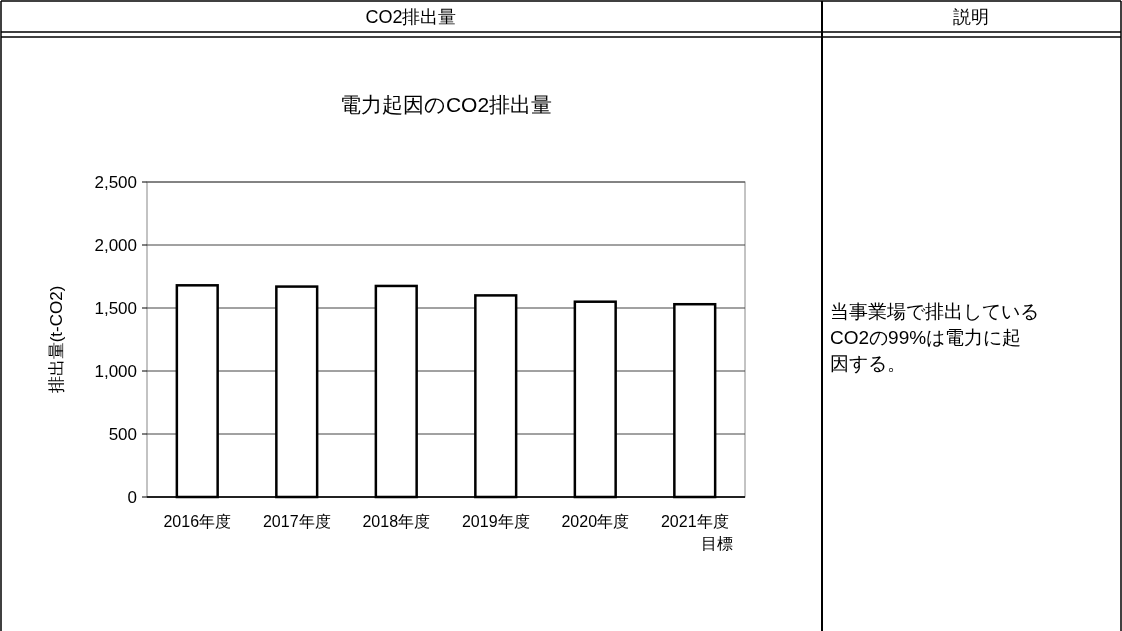 The image size is (1122, 631). Describe the element at coordinates (197, 521) in the screenshot. I see `x-tick-label: 2016年度` at that location.